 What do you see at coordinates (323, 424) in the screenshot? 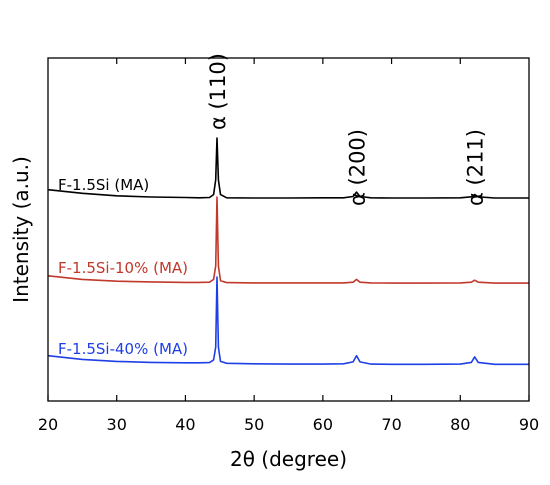
I see `x-tick-label: 60` at bounding box center [323, 424].